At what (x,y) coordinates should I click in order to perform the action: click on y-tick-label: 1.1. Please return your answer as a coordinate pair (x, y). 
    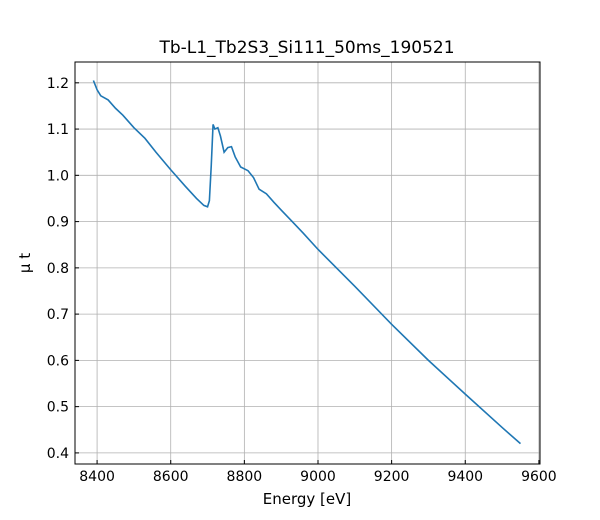
    Looking at the image, I should click on (58, 130).